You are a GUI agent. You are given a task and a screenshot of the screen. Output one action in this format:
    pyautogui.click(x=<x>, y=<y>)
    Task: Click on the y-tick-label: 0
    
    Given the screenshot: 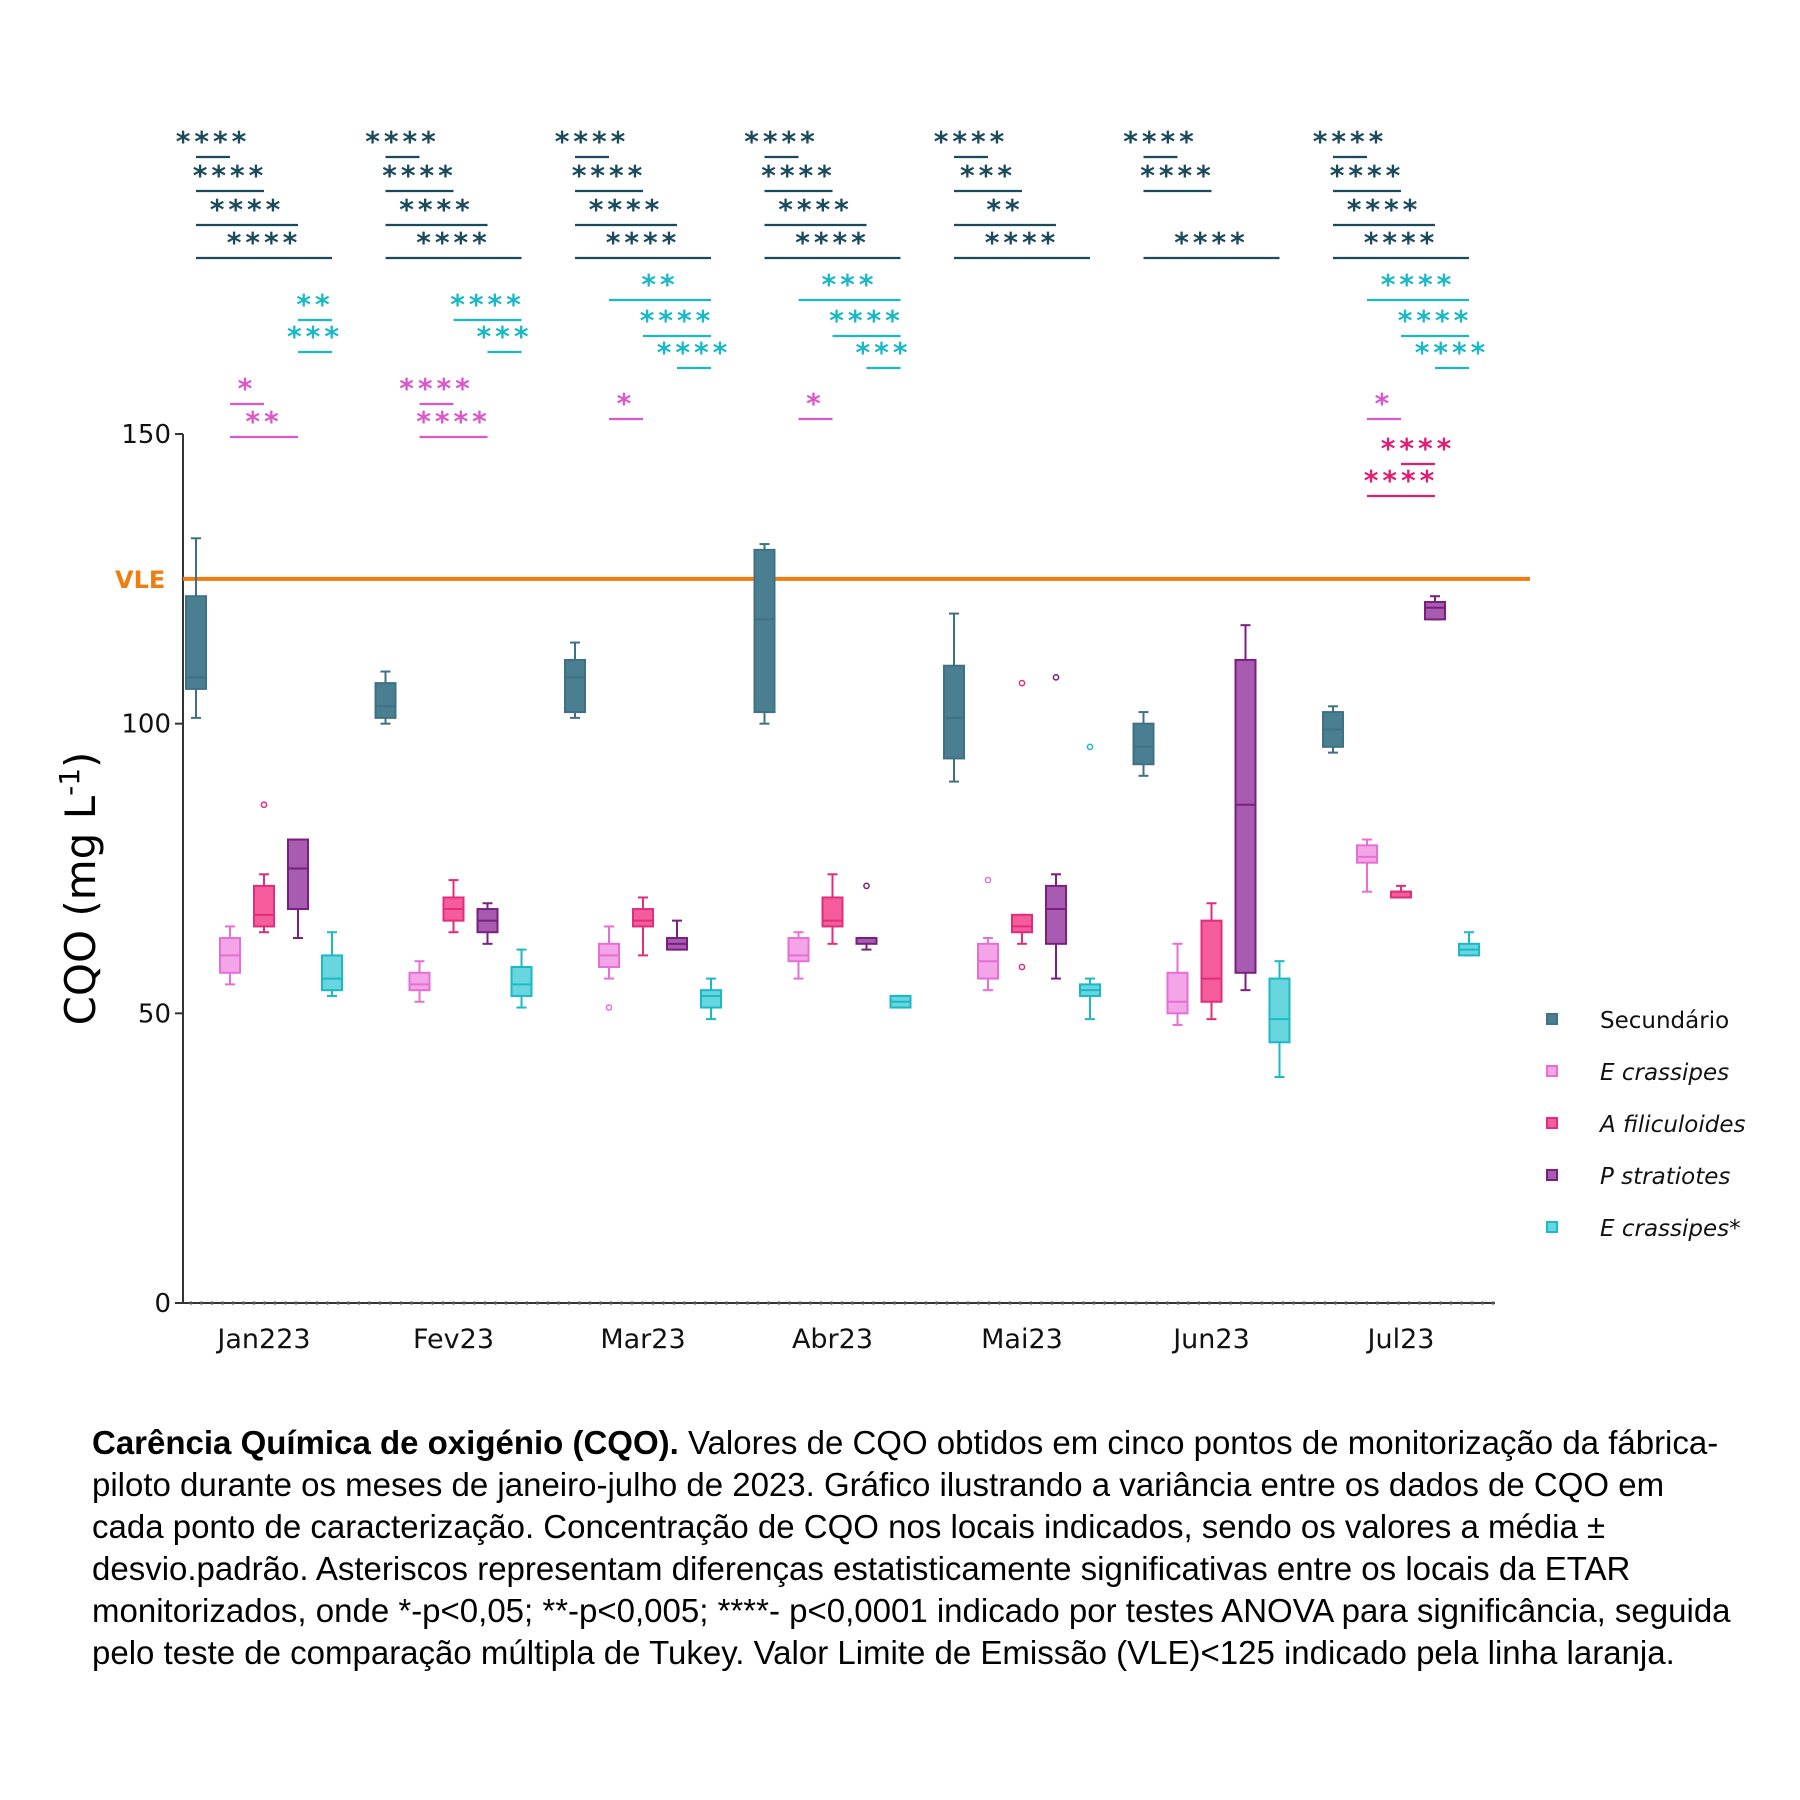 What is the action you would take?
    pyautogui.click(x=162, y=1304)
    